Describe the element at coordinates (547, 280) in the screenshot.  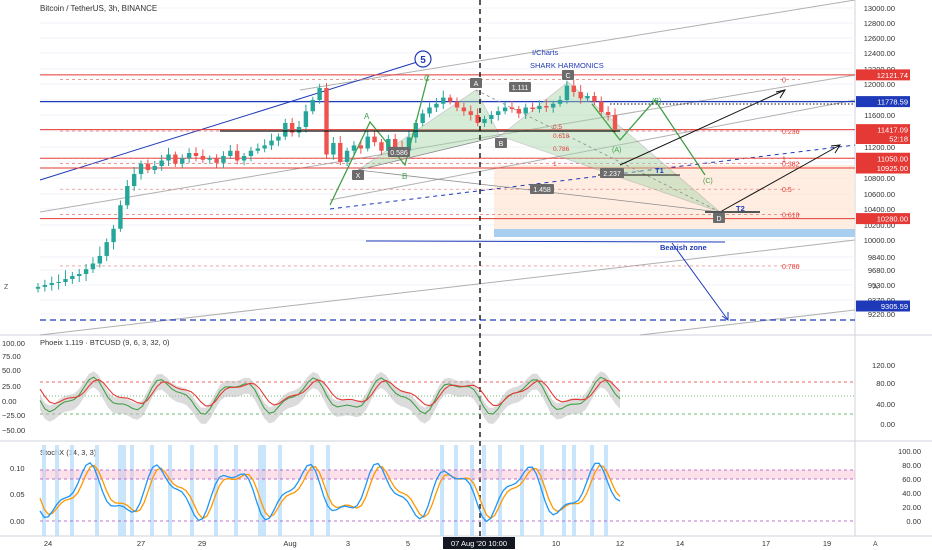
I see `bearish-arrow` at that location.